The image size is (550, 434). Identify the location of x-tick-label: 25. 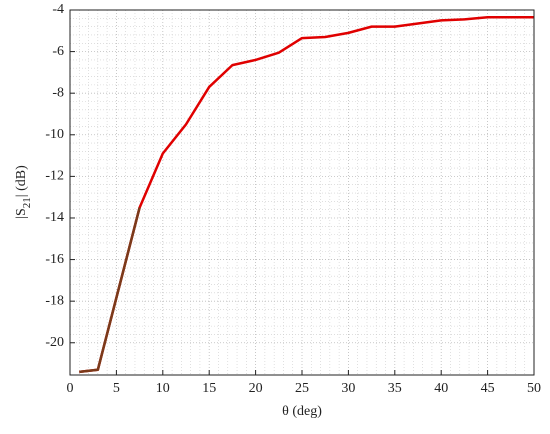
(302, 388).